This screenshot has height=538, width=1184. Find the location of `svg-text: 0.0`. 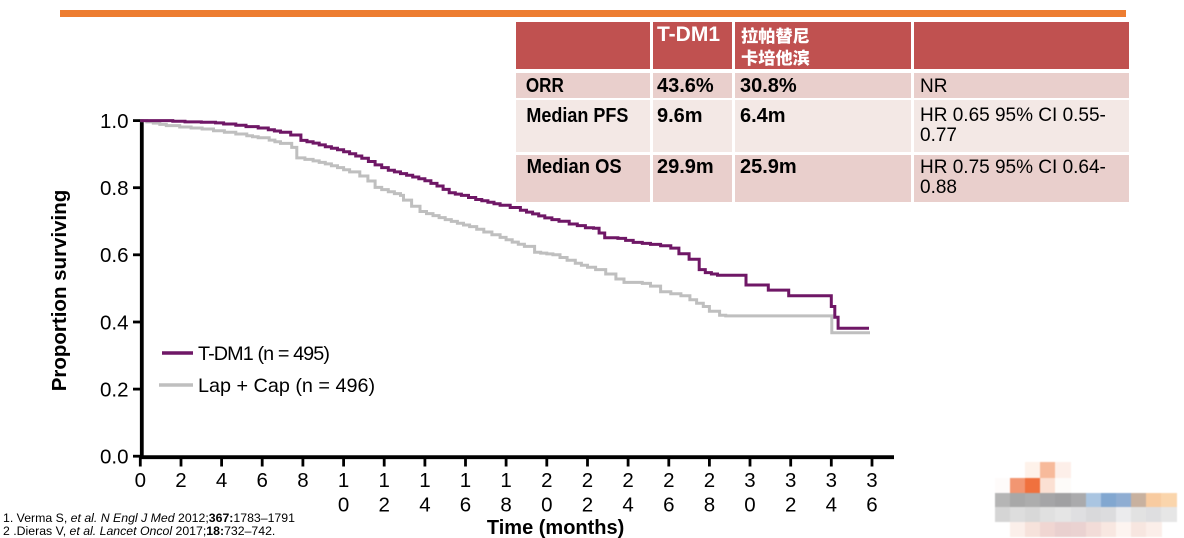

svg-text: 0.0 is located at coordinates (114, 457).